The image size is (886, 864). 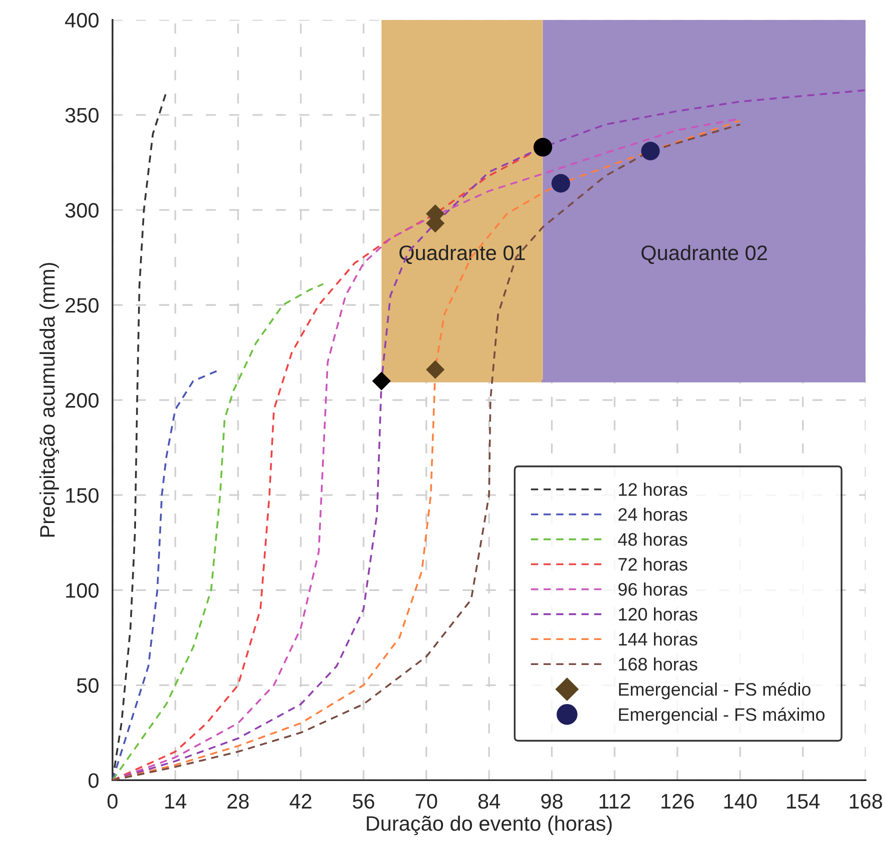 What do you see at coordinates (218, 531) in the screenshot?
I see `line-series` at bounding box center [218, 531].